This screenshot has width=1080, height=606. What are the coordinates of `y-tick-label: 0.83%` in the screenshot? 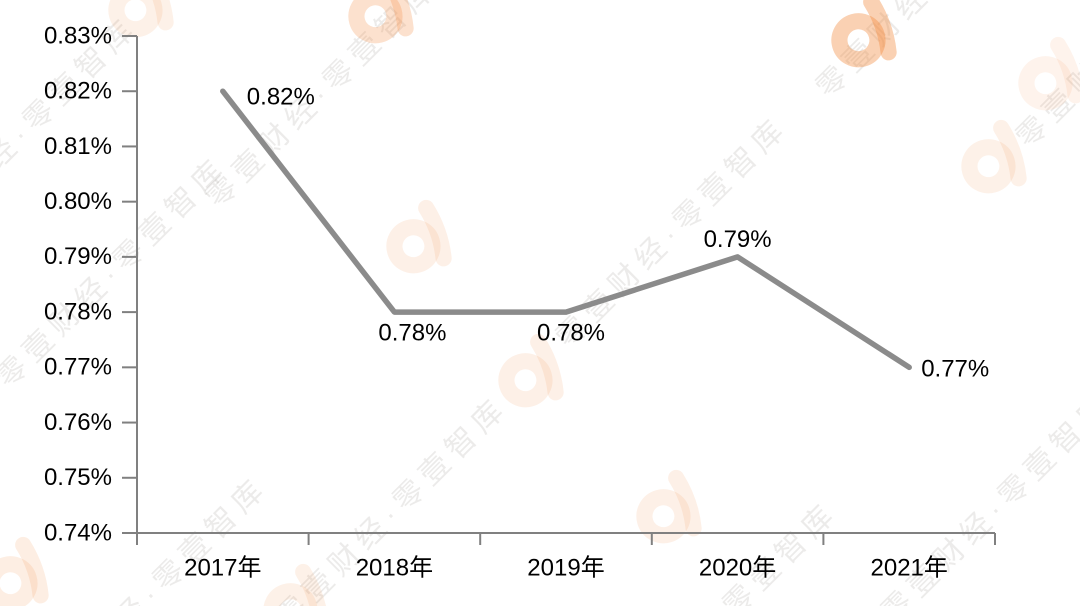 It's located at (78, 35).